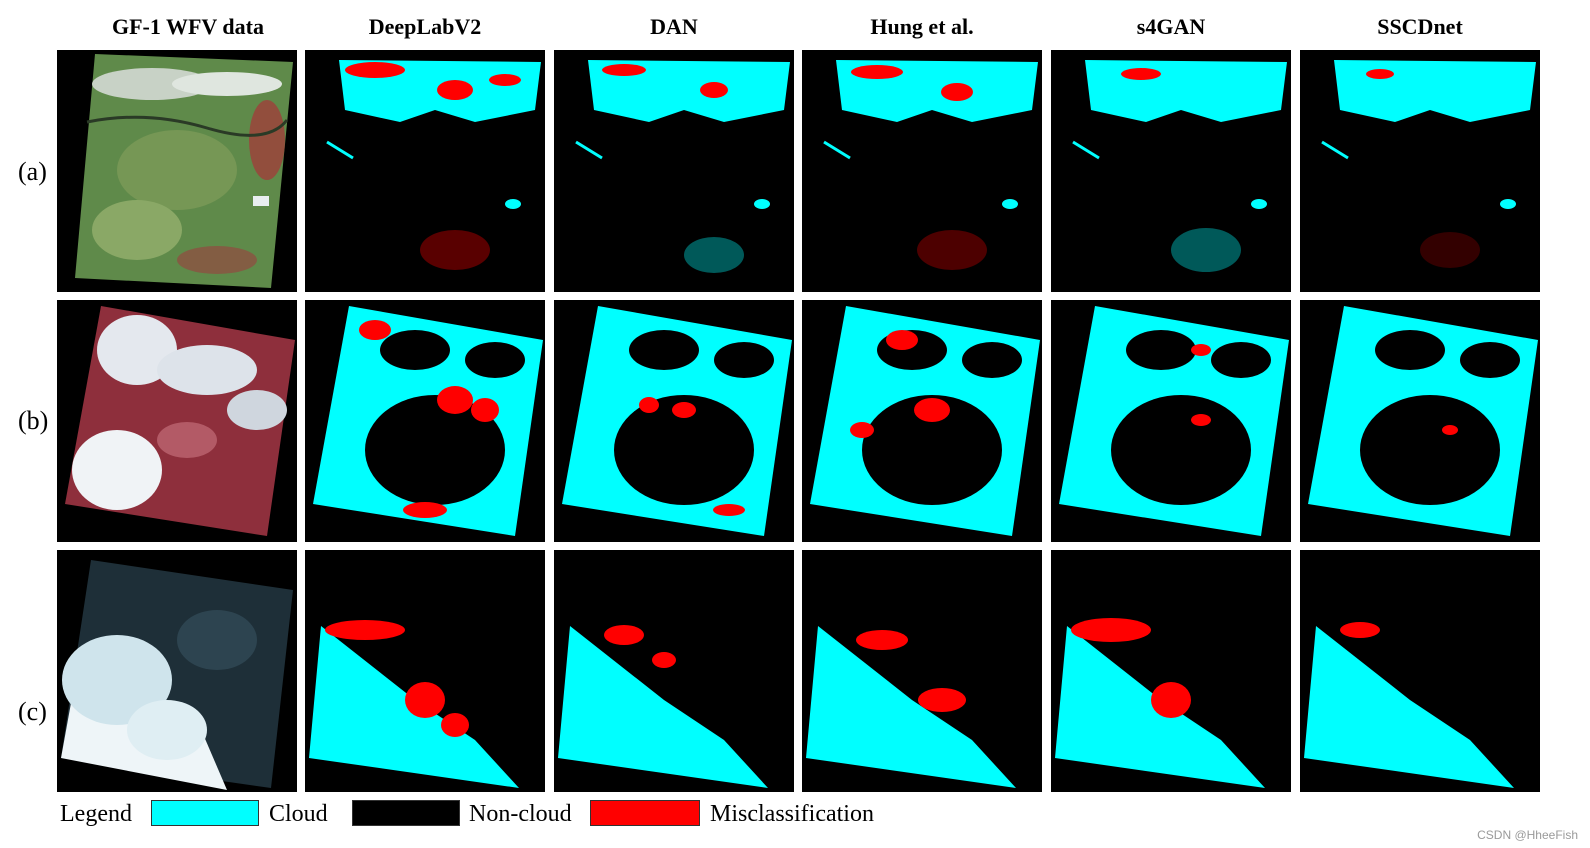  Describe the element at coordinates (1420, 674) in the screenshot. I see `cloud-mask-c-sscdnet` at that location.